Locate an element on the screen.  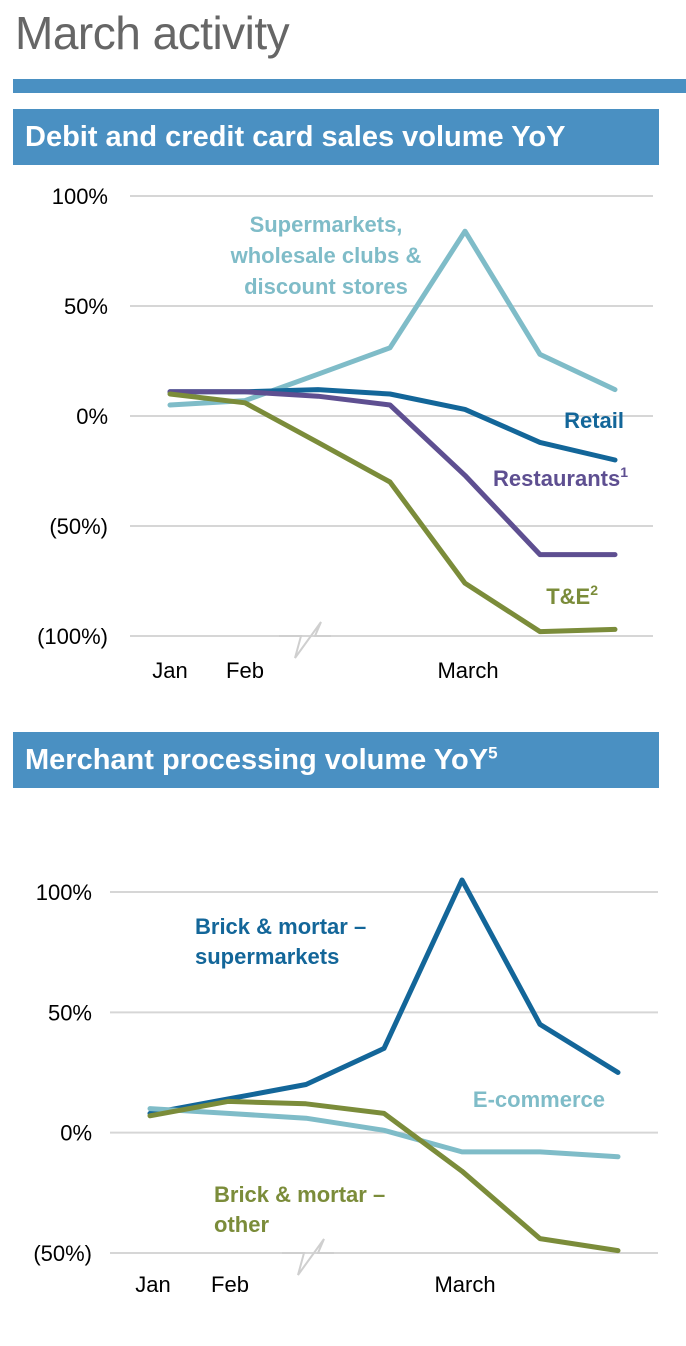
y-axis-ticks: 100% 50% 0% (50%) is located at coordinates (62, 1073).